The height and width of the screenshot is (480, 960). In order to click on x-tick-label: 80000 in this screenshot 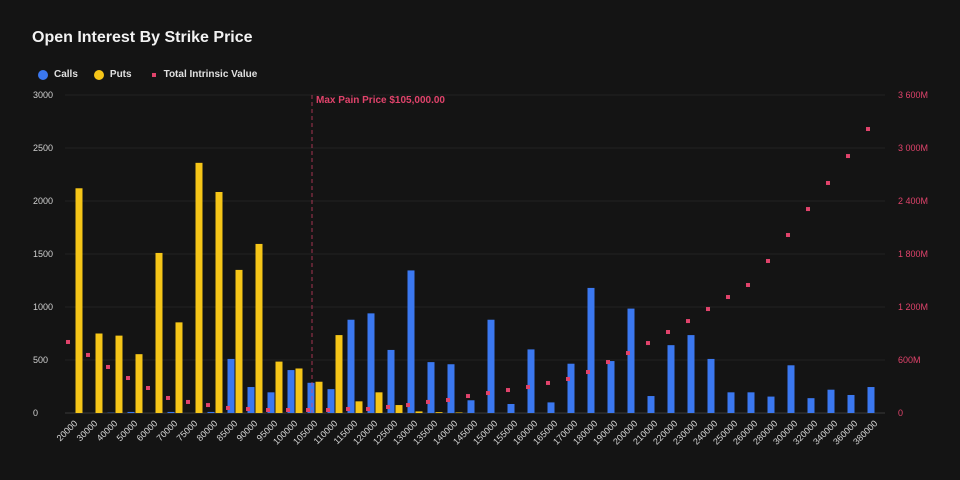, I will do `click(207, 430)`.